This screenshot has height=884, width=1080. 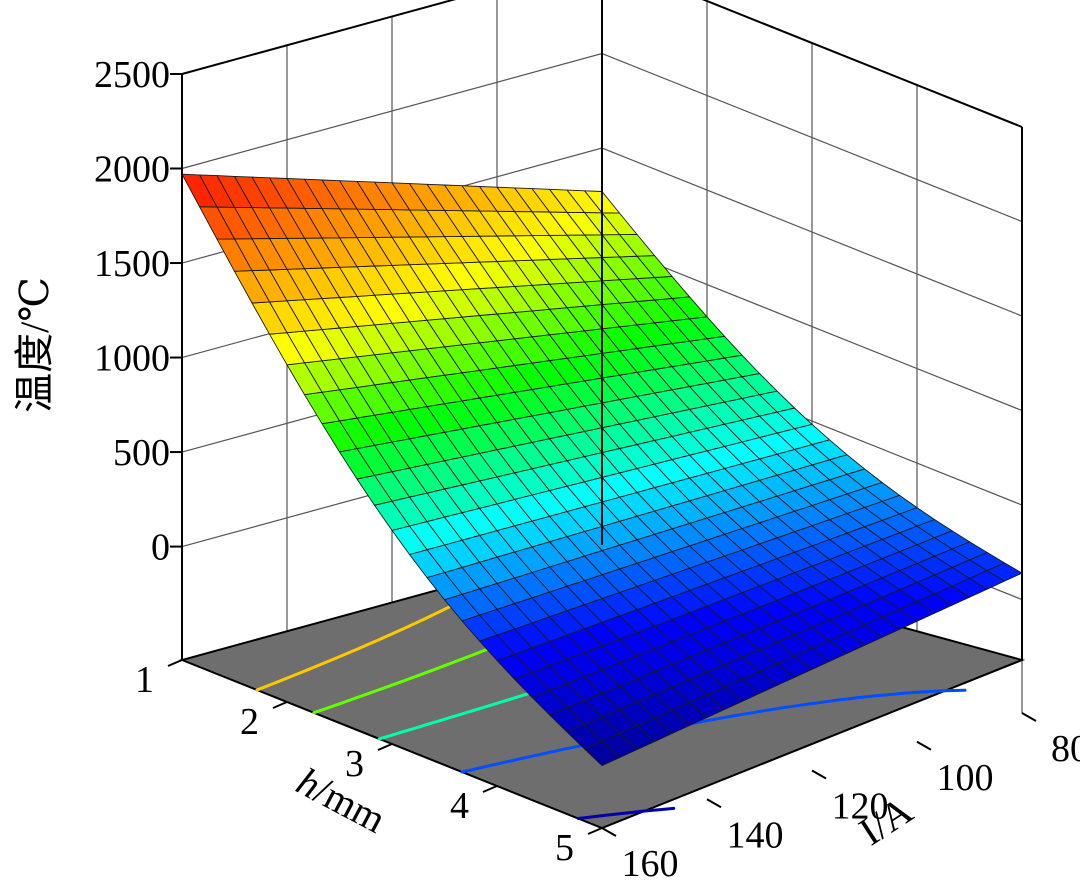 What do you see at coordinates (141, 453) in the screenshot?
I see `z-tick-label: 500` at bounding box center [141, 453].